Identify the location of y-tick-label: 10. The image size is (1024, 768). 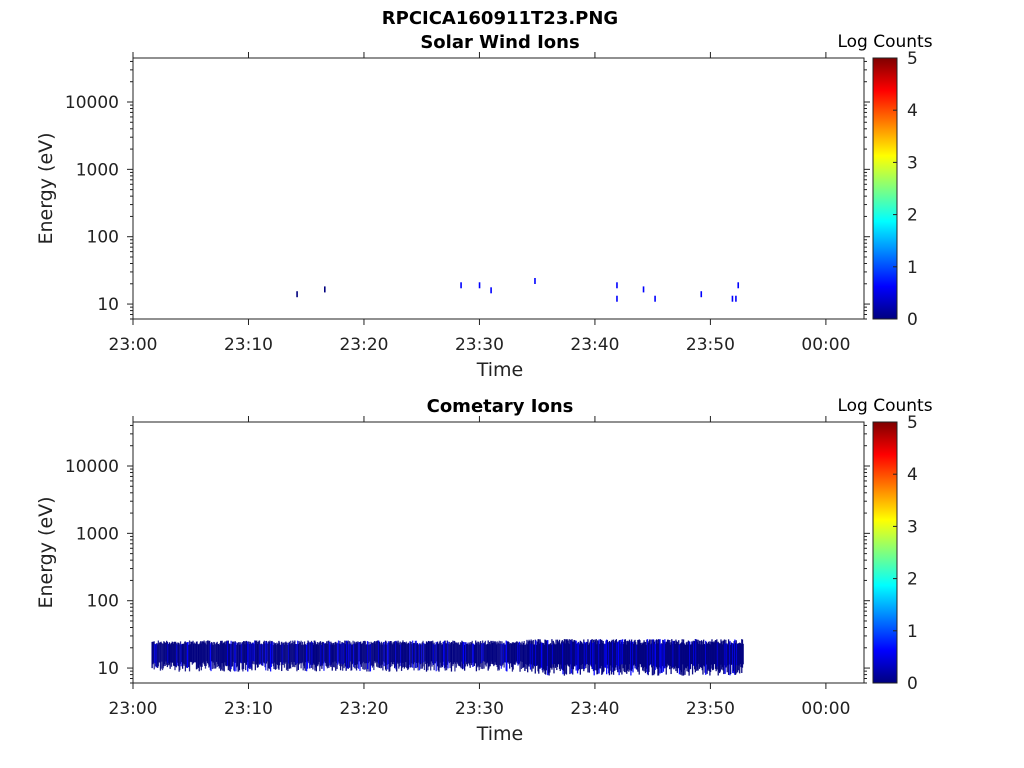
(108, 305).